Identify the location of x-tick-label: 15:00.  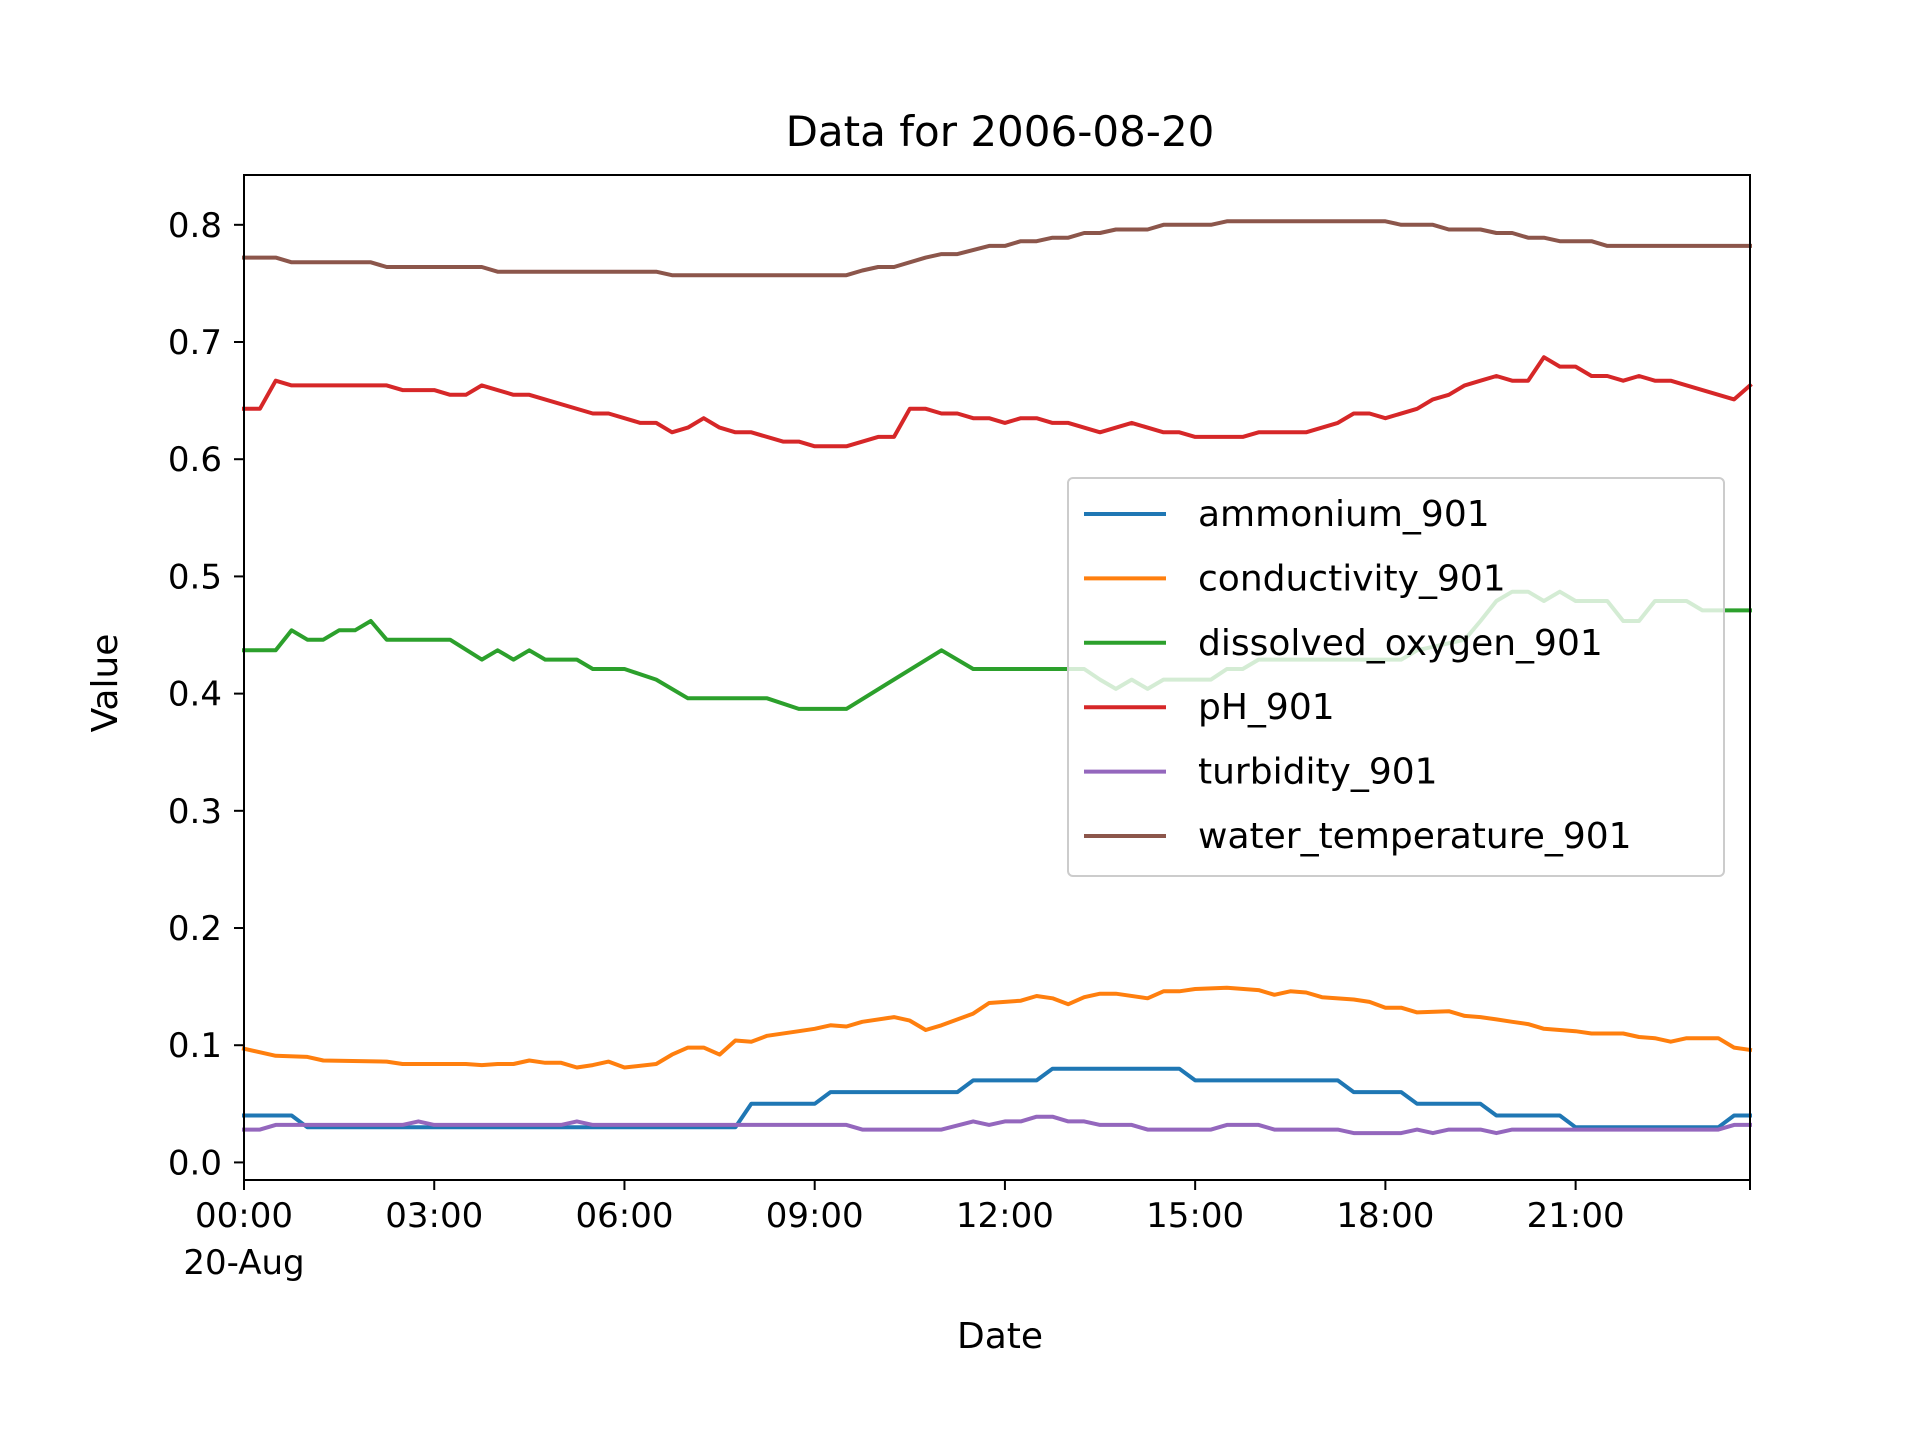
(1195, 1216).